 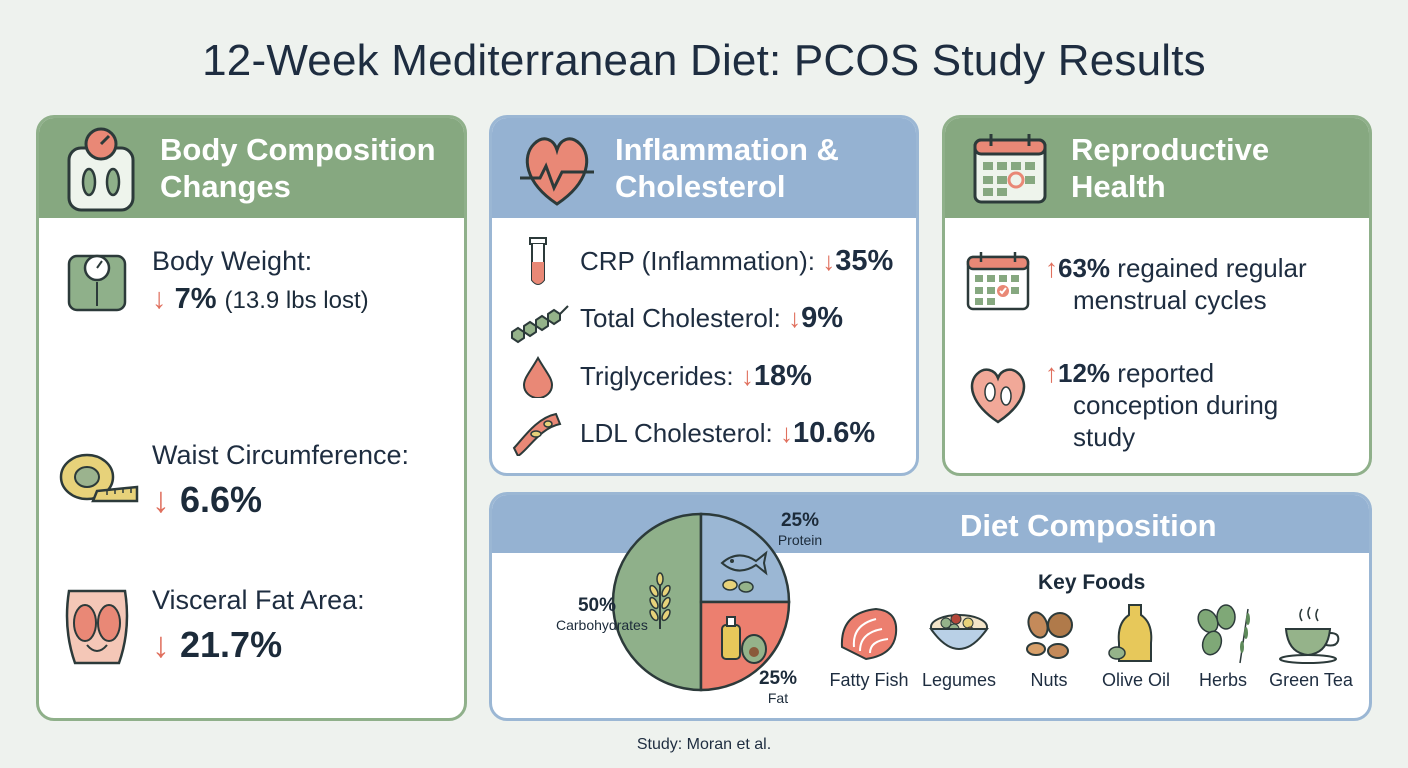 What do you see at coordinates (1170, 149) in the screenshot?
I see `reproductive-title-line1: Reproductive` at bounding box center [1170, 149].